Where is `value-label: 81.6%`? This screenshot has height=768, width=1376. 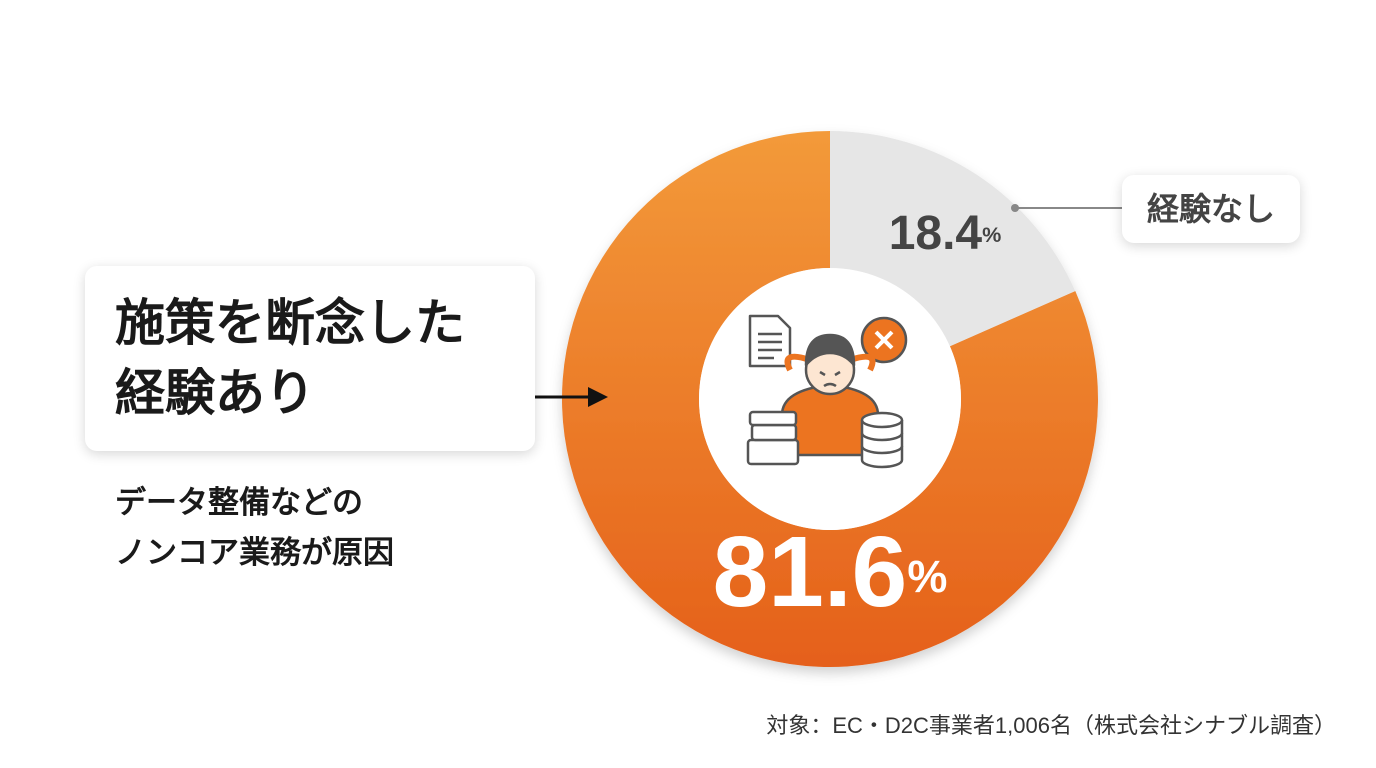 value-label: 81.6% is located at coordinates (830, 572).